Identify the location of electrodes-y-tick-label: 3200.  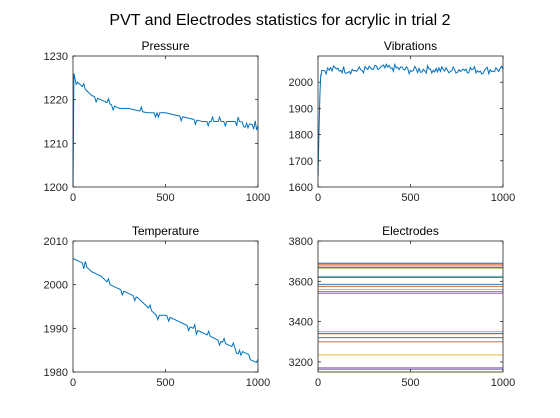
(301, 363).